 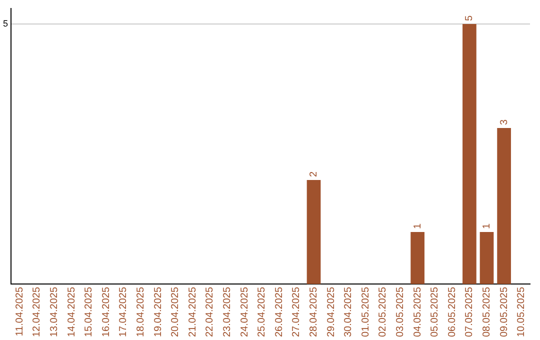 I want to click on x-tick-label: 26.04.2025, so click(x=279, y=312).